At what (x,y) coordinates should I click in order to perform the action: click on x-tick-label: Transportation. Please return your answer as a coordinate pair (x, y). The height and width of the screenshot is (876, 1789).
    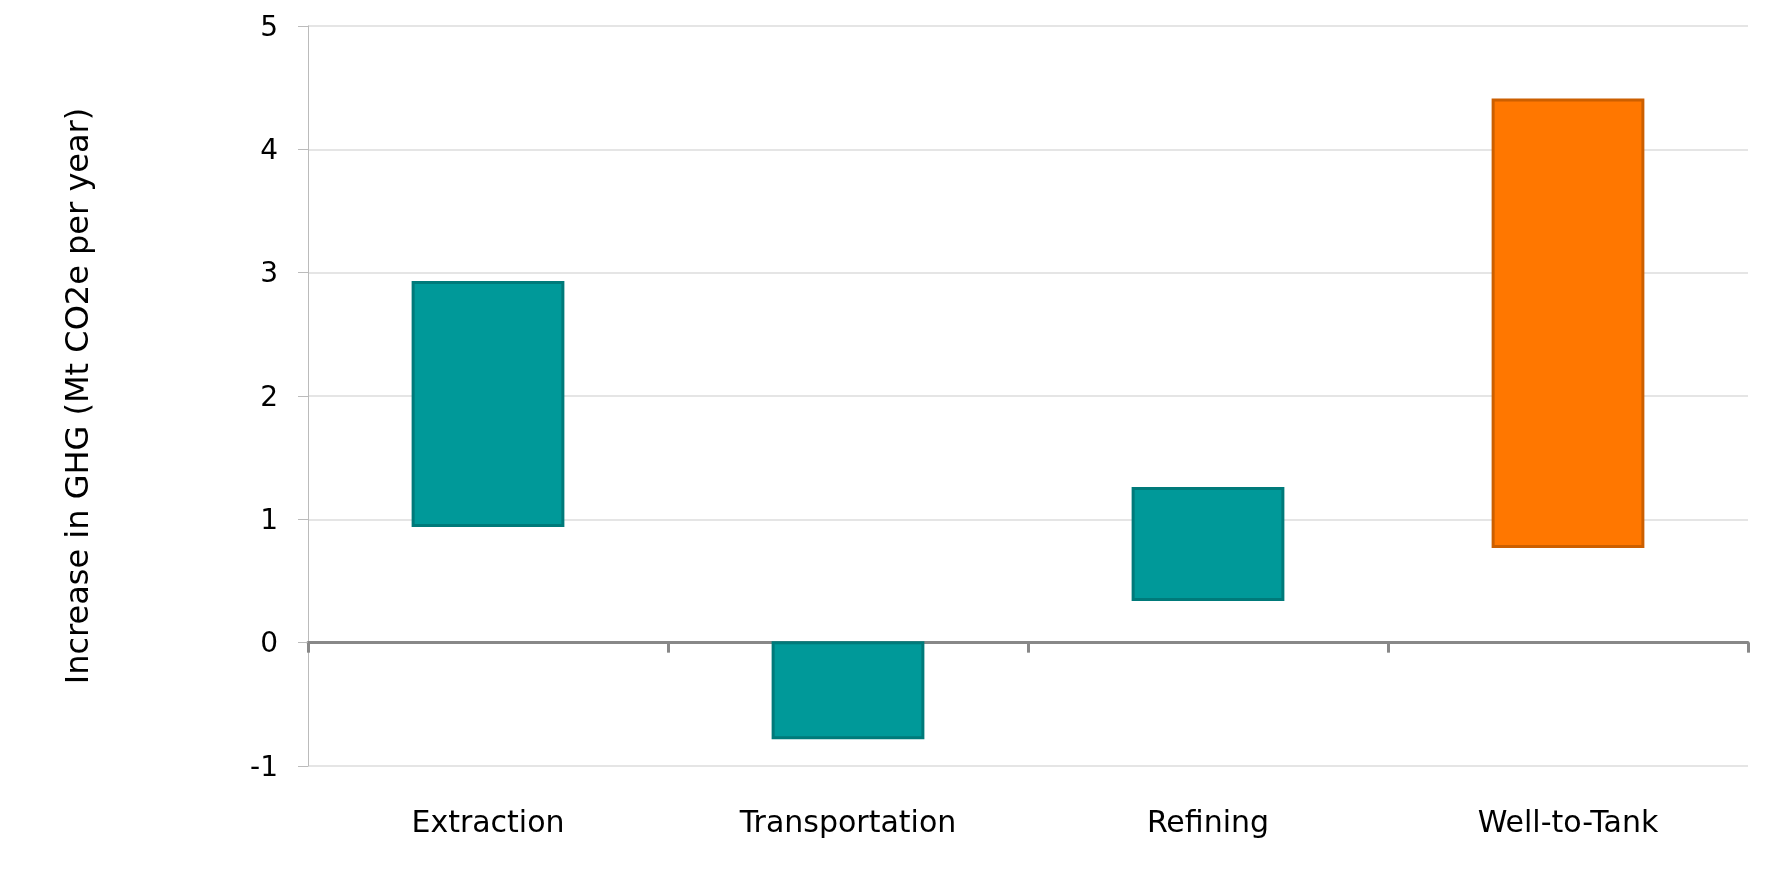
    Looking at the image, I should click on (847, 821).